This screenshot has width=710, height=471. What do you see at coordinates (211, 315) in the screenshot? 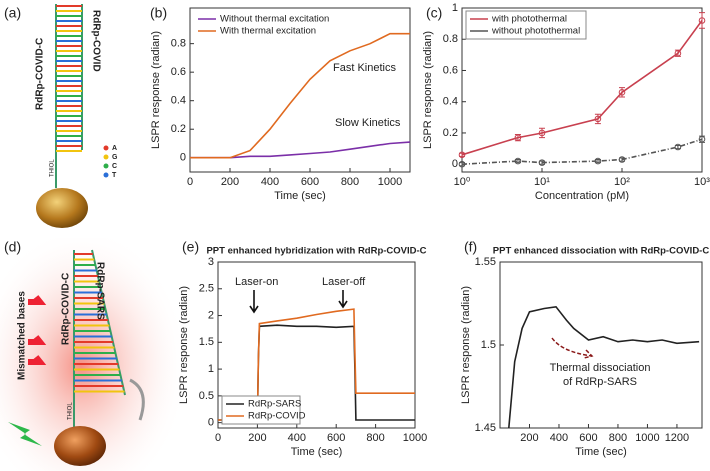
I see `y-tick-label: 2` at bounding box center [211, 315].